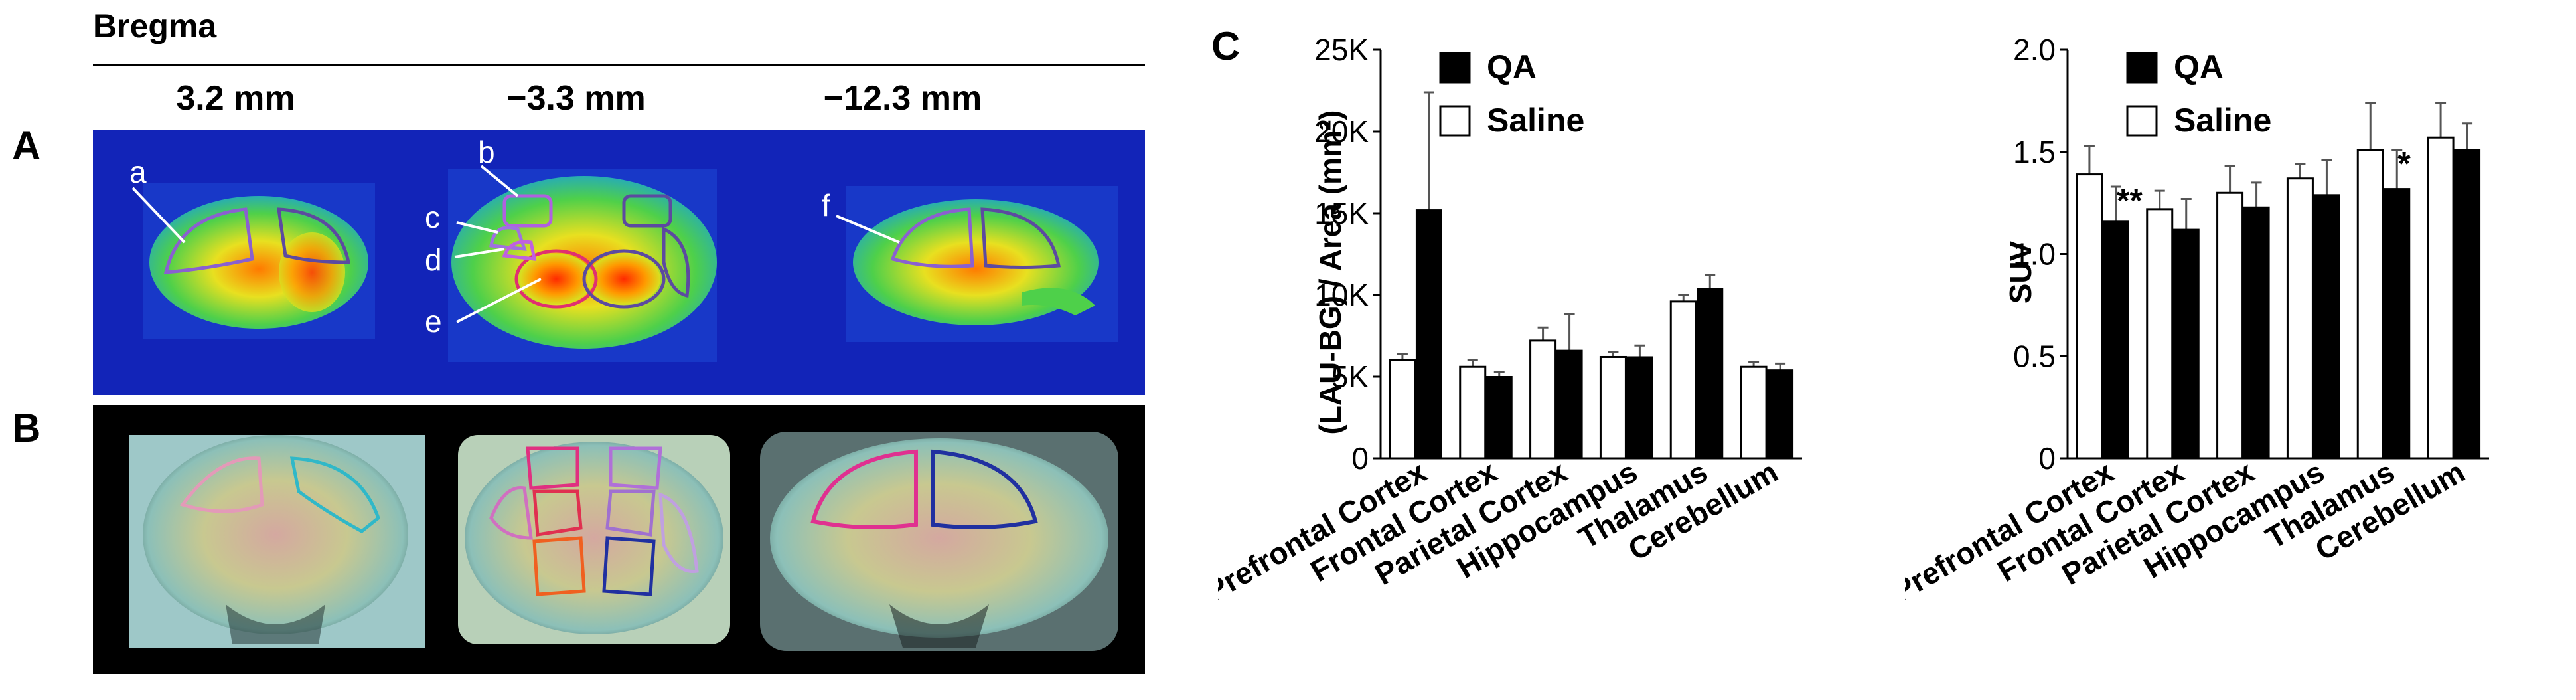  Describe the element at coordinates (276, 624) in the screenshot. I see `mri-slice-1-stem` at that location.